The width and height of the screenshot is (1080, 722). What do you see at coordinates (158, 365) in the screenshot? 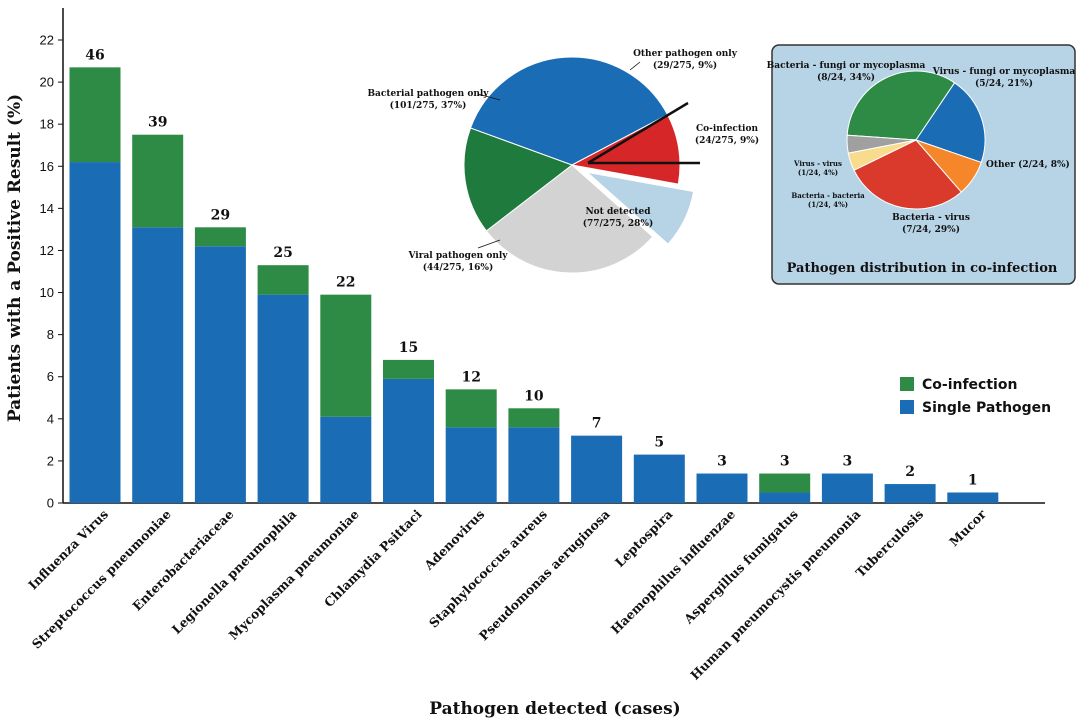
I see `bar-single-streptococcus-pneumoniae` at bounding box center [158, 365].